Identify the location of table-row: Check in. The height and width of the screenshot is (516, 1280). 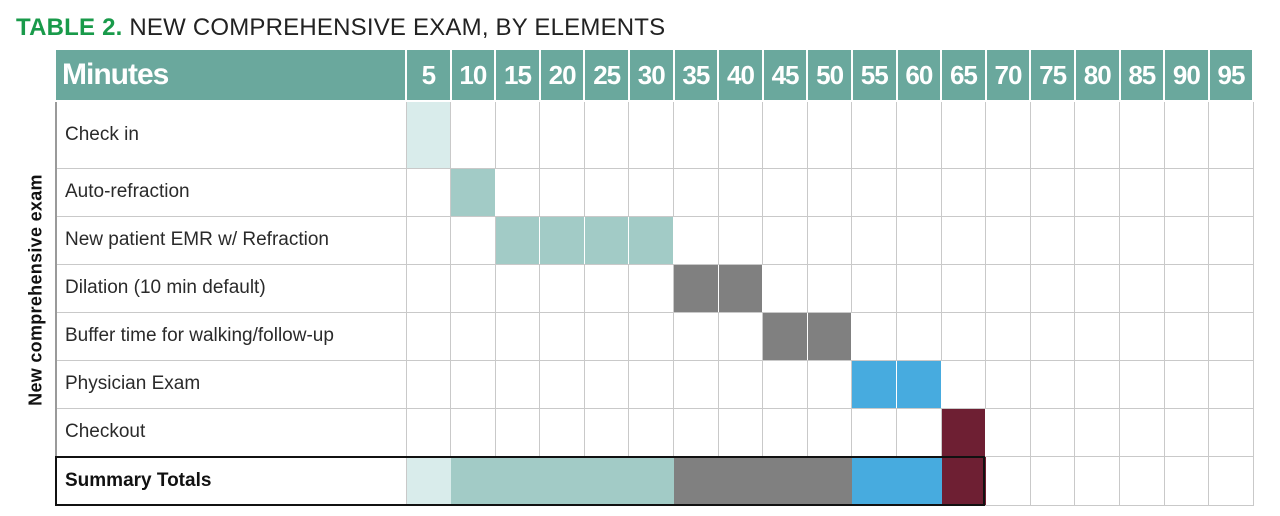
(654, 134).